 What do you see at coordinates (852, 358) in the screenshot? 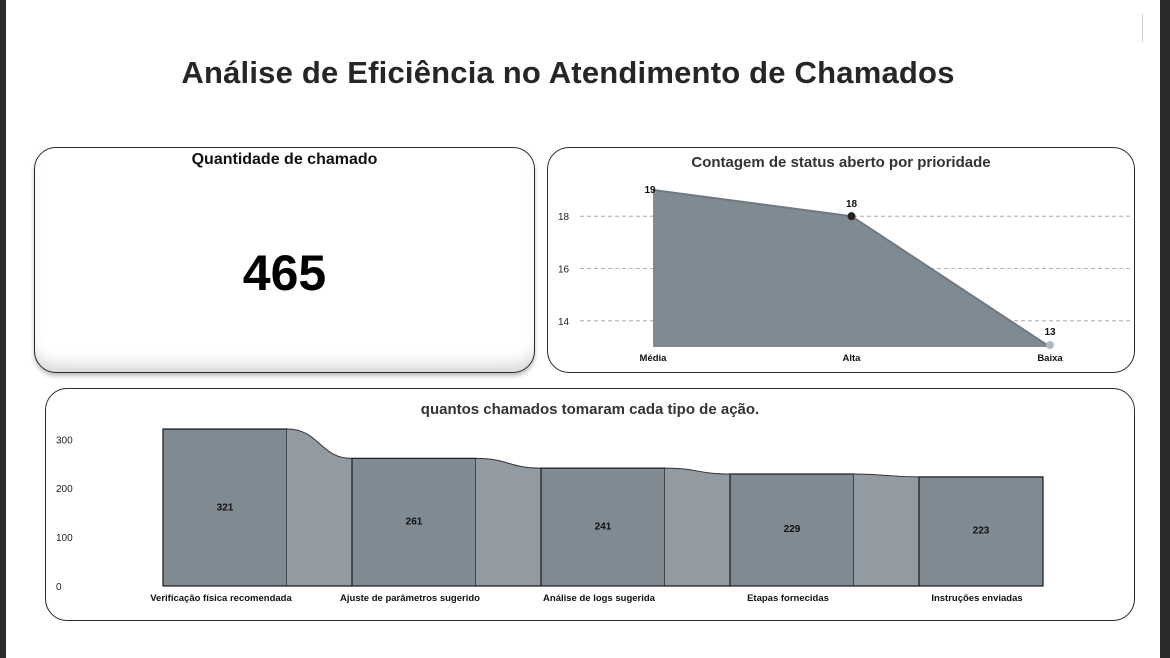
I see `x-tick-label: Alta` at bounding box center [852, 358].